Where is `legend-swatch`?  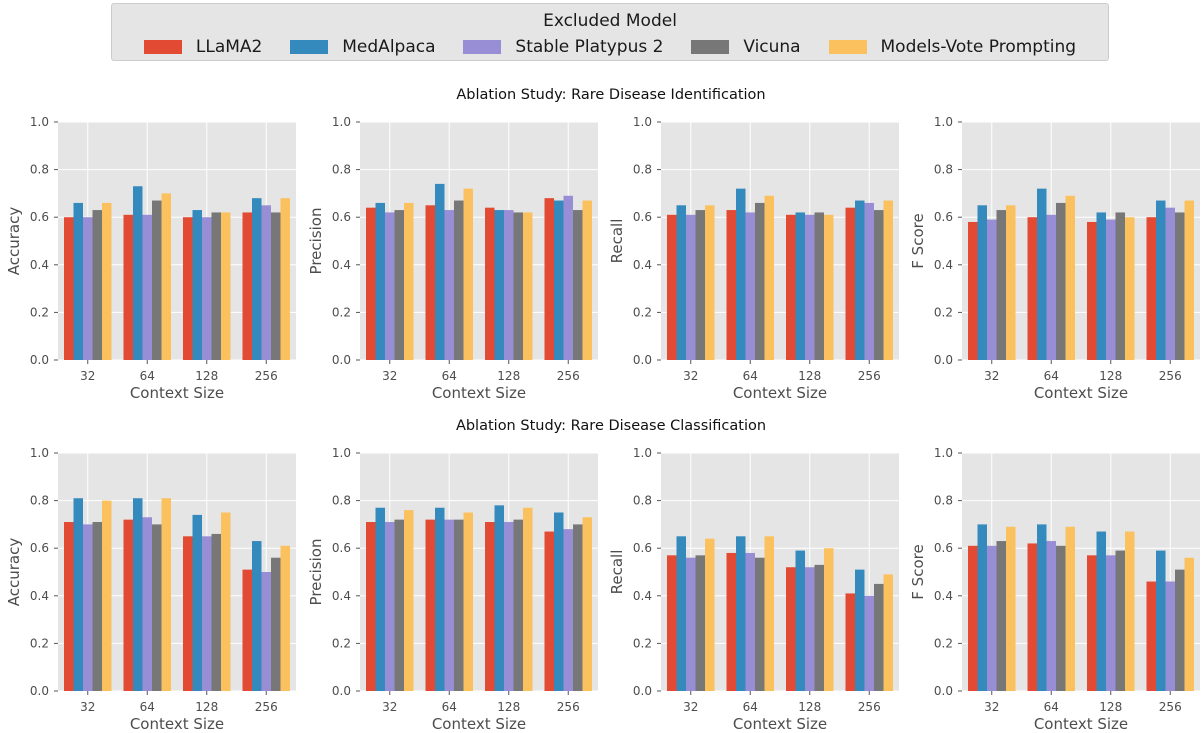
legend-swatch is located at coordinates (162, 47).